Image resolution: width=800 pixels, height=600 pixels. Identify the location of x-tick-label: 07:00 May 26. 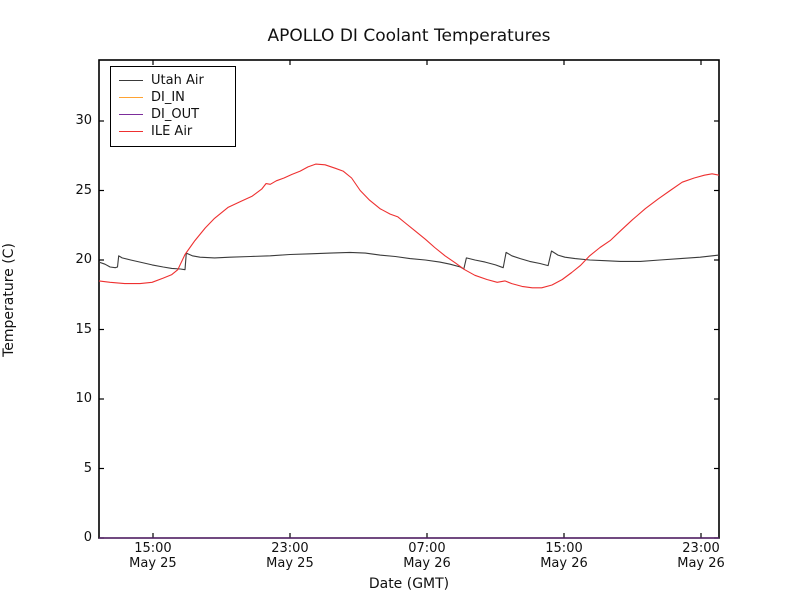
(427, 556).